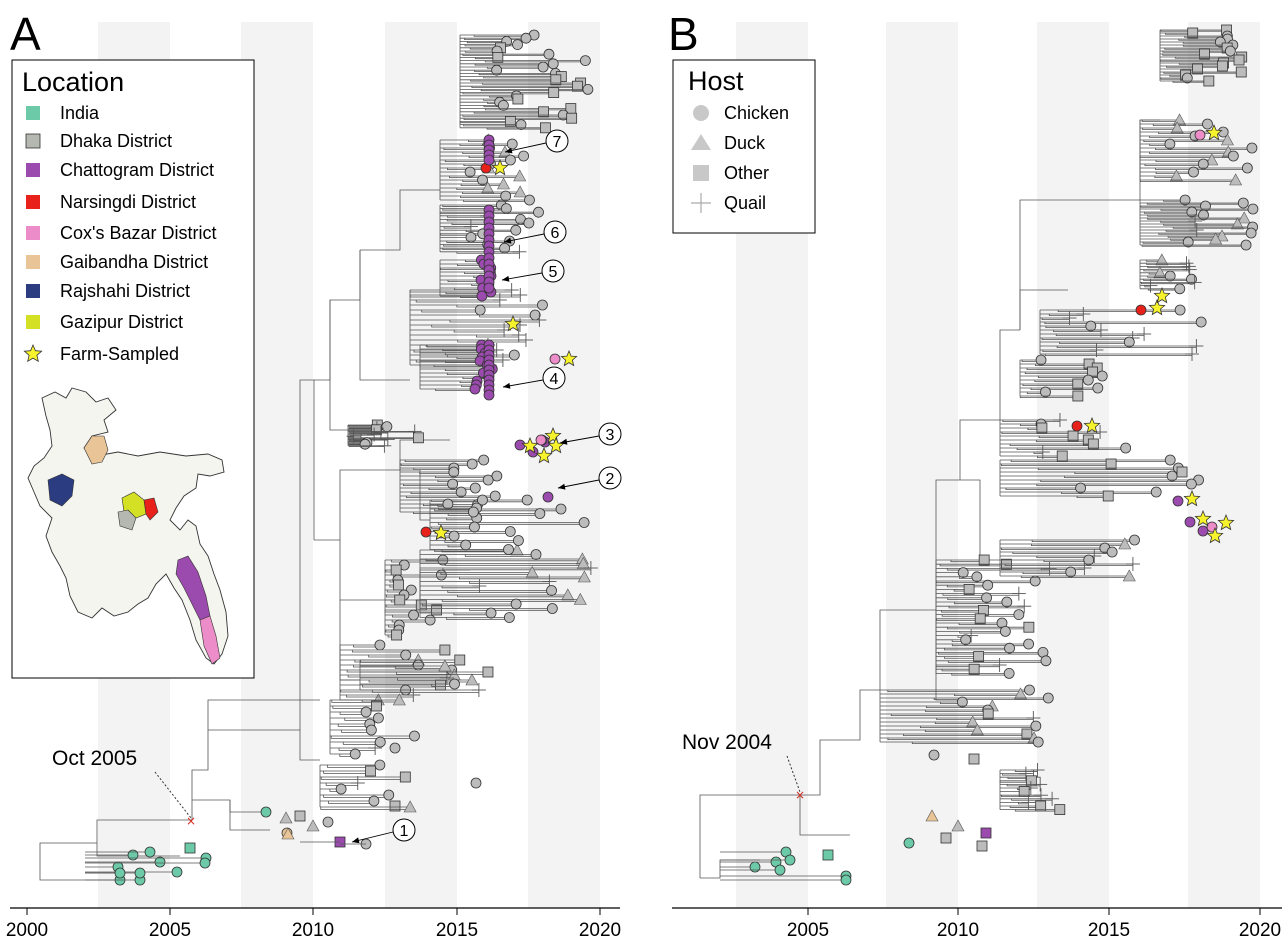  I want to click on location-legend-label: Chattogram District, so click(137, 170).